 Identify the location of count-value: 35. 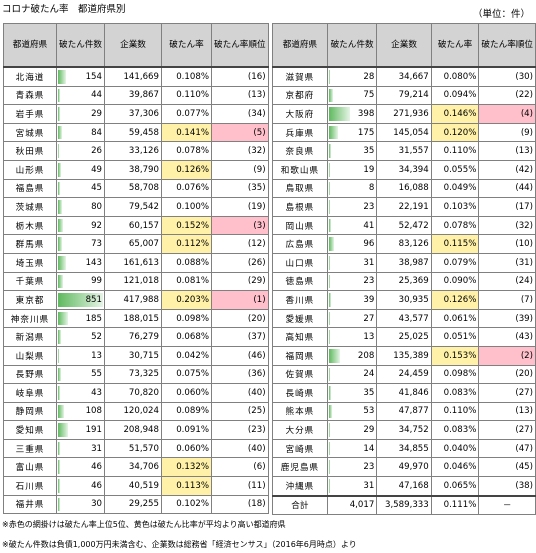
(369, 151).